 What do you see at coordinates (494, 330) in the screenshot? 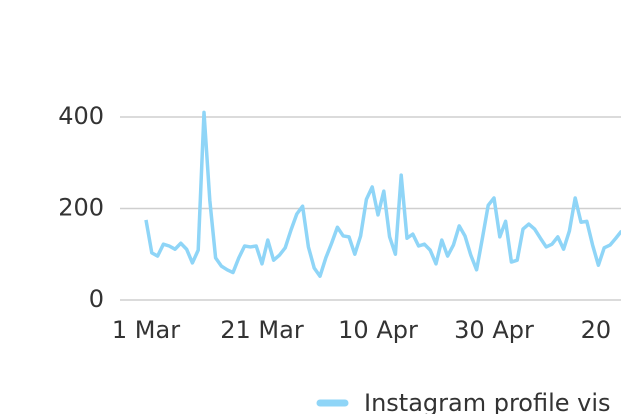
I see `x-tick-label: 30 Apr` at bounding box center [494, 330].